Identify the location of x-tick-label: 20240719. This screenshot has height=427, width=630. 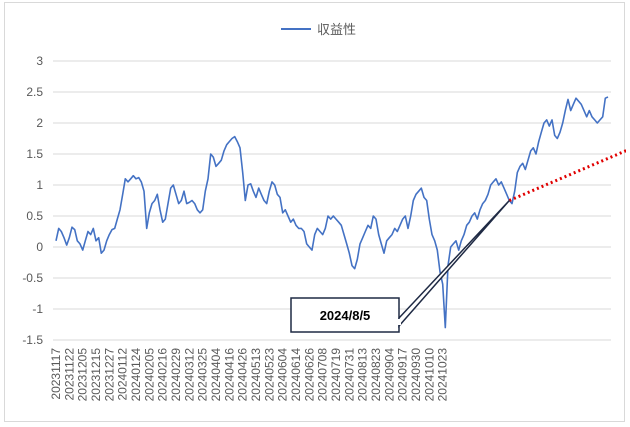
(336, 375).